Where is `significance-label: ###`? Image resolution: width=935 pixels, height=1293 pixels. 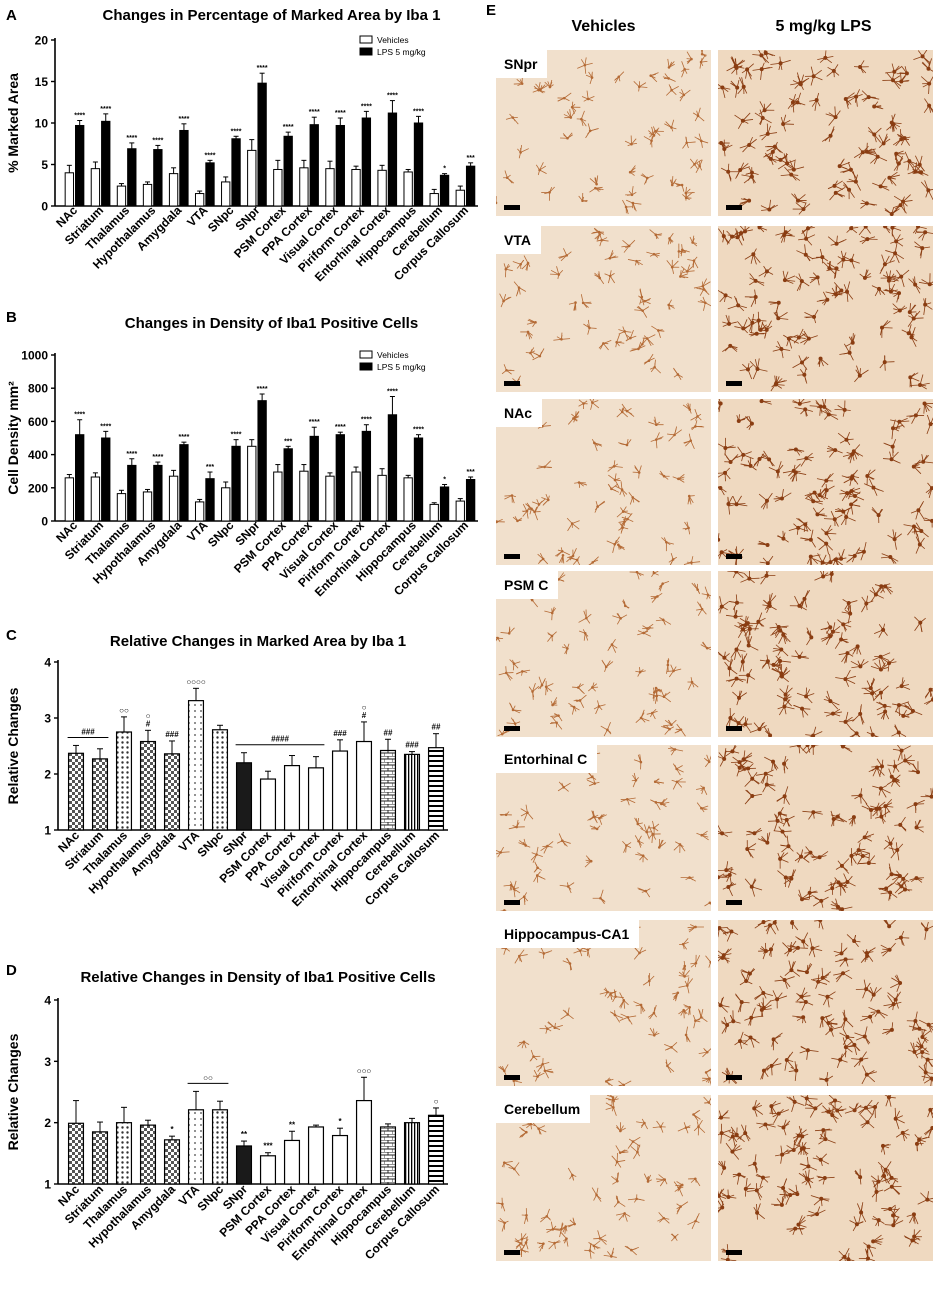 significance-label: ### is located at coordinates (340, 733).